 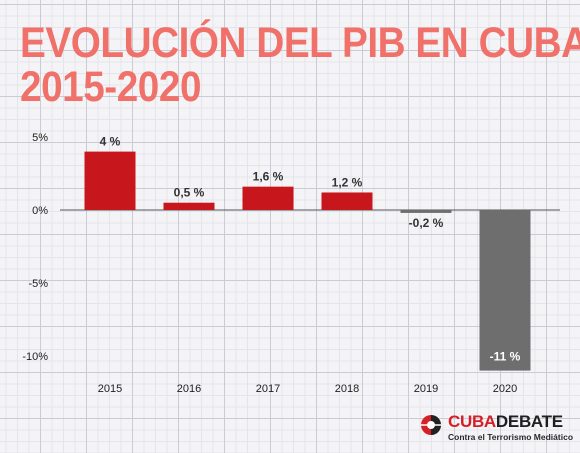 I want to click on chart-title: EVOLUCIÓN DEL PIB EN CUBA, so click(x=300, y=43).